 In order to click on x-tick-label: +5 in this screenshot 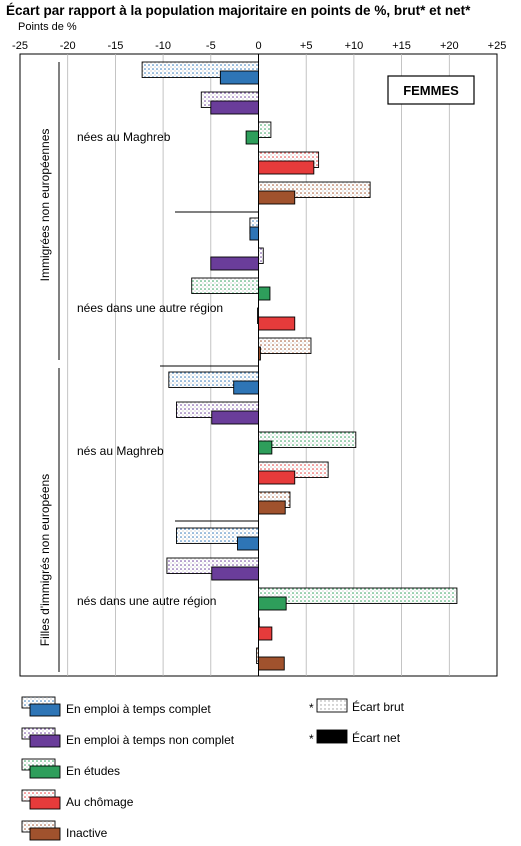, I will do `click(306, 46)`.